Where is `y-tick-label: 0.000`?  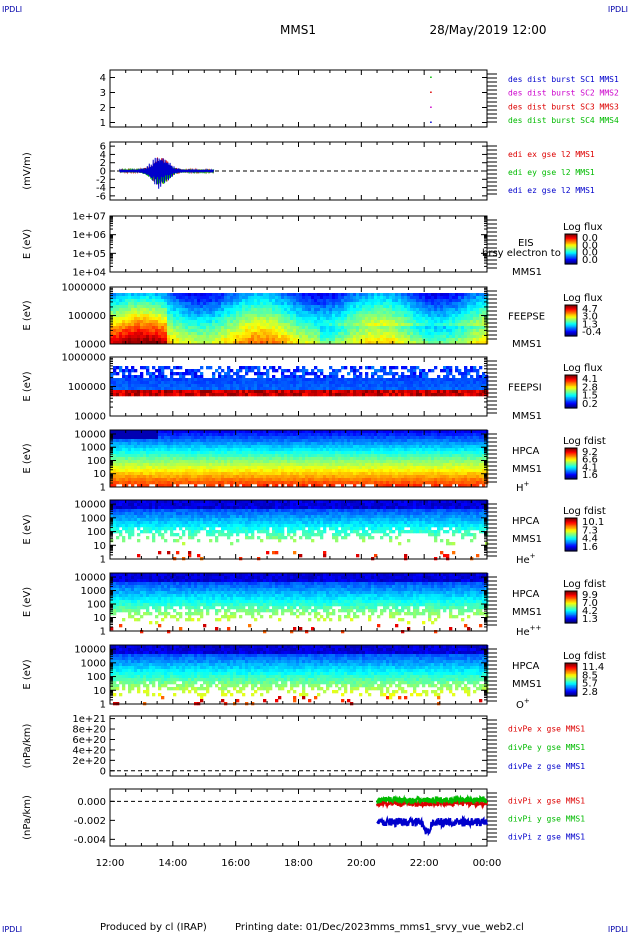 y-tick-label: 0.000 is located at coordinates (91, 802).